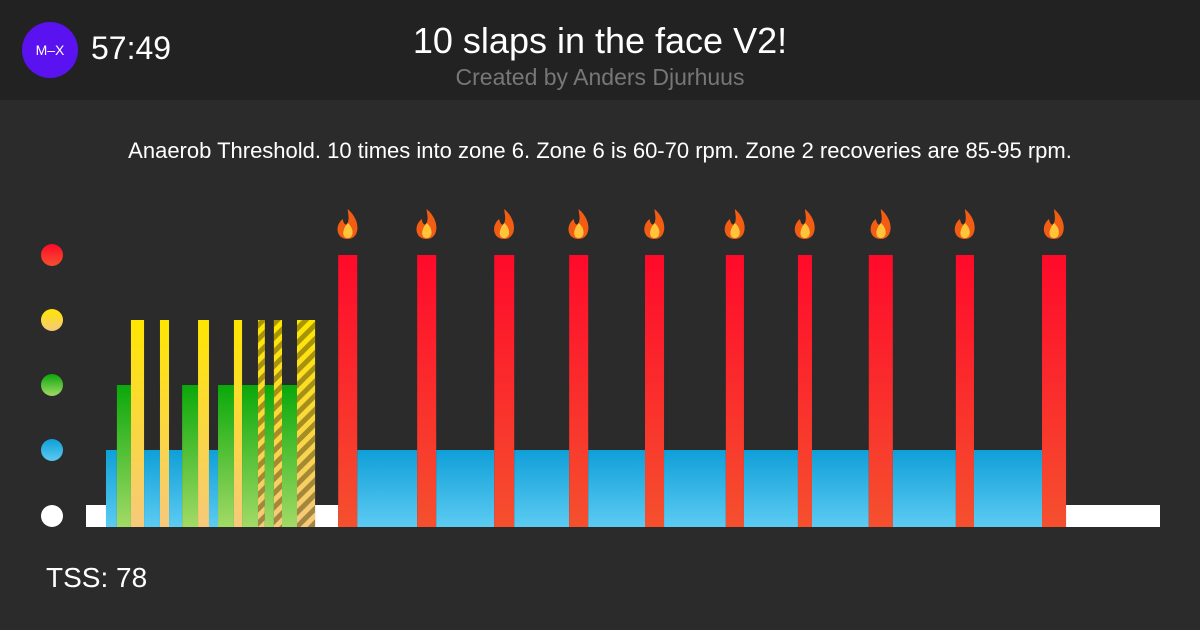  Describe the element at coordinates (600, 40) in the screenshot. I see `title: 10 slaps in the face V2!` at that location.